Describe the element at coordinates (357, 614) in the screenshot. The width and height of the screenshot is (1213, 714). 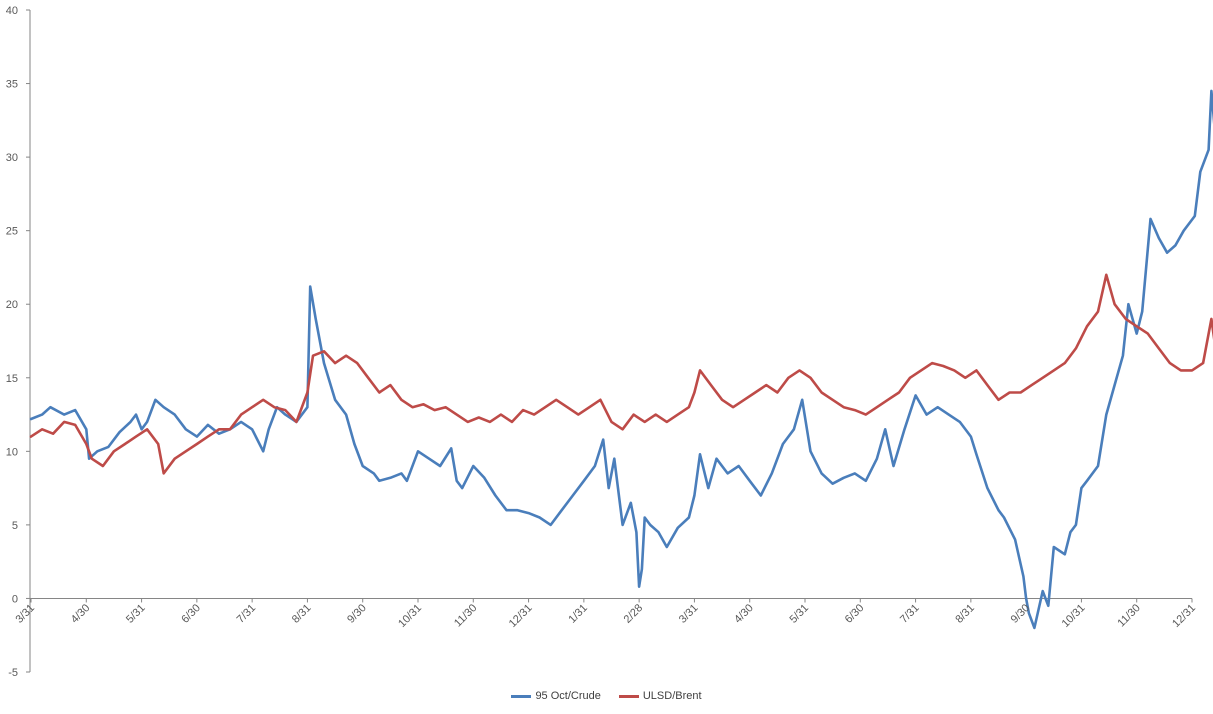
I see `x-tick-label: 9/30` at that location.